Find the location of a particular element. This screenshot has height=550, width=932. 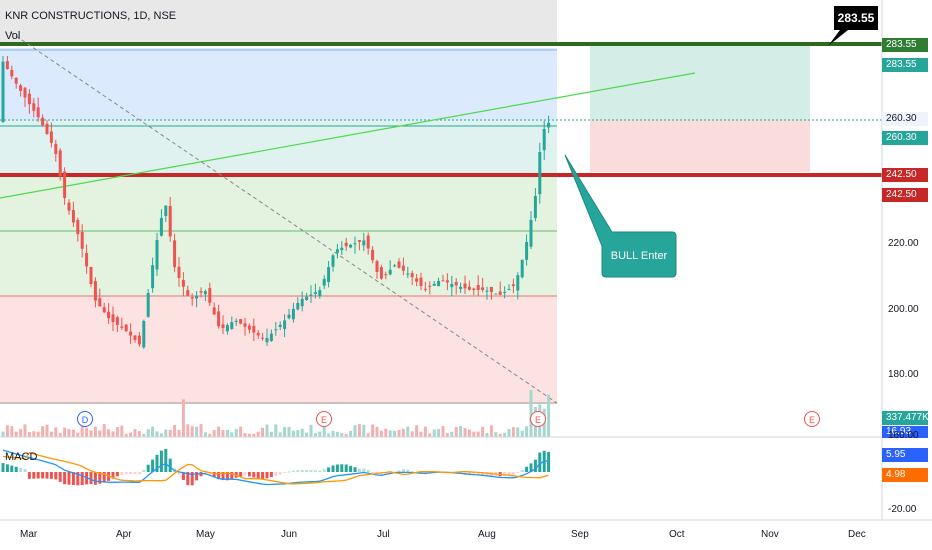

target-callout-text: 283.55 is located at coordinates (856, 18).